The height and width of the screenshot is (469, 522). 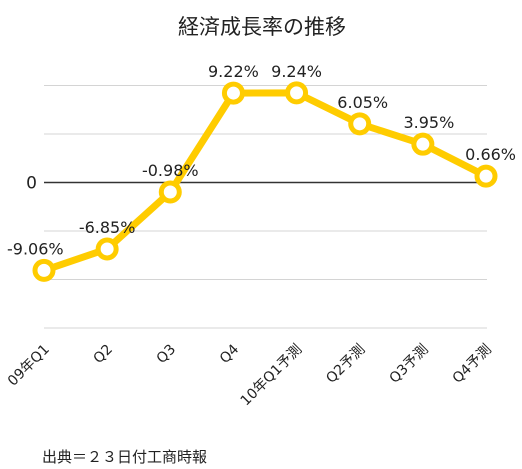 I want to click on data-label: -0.98%, so click(x=170, y=170).